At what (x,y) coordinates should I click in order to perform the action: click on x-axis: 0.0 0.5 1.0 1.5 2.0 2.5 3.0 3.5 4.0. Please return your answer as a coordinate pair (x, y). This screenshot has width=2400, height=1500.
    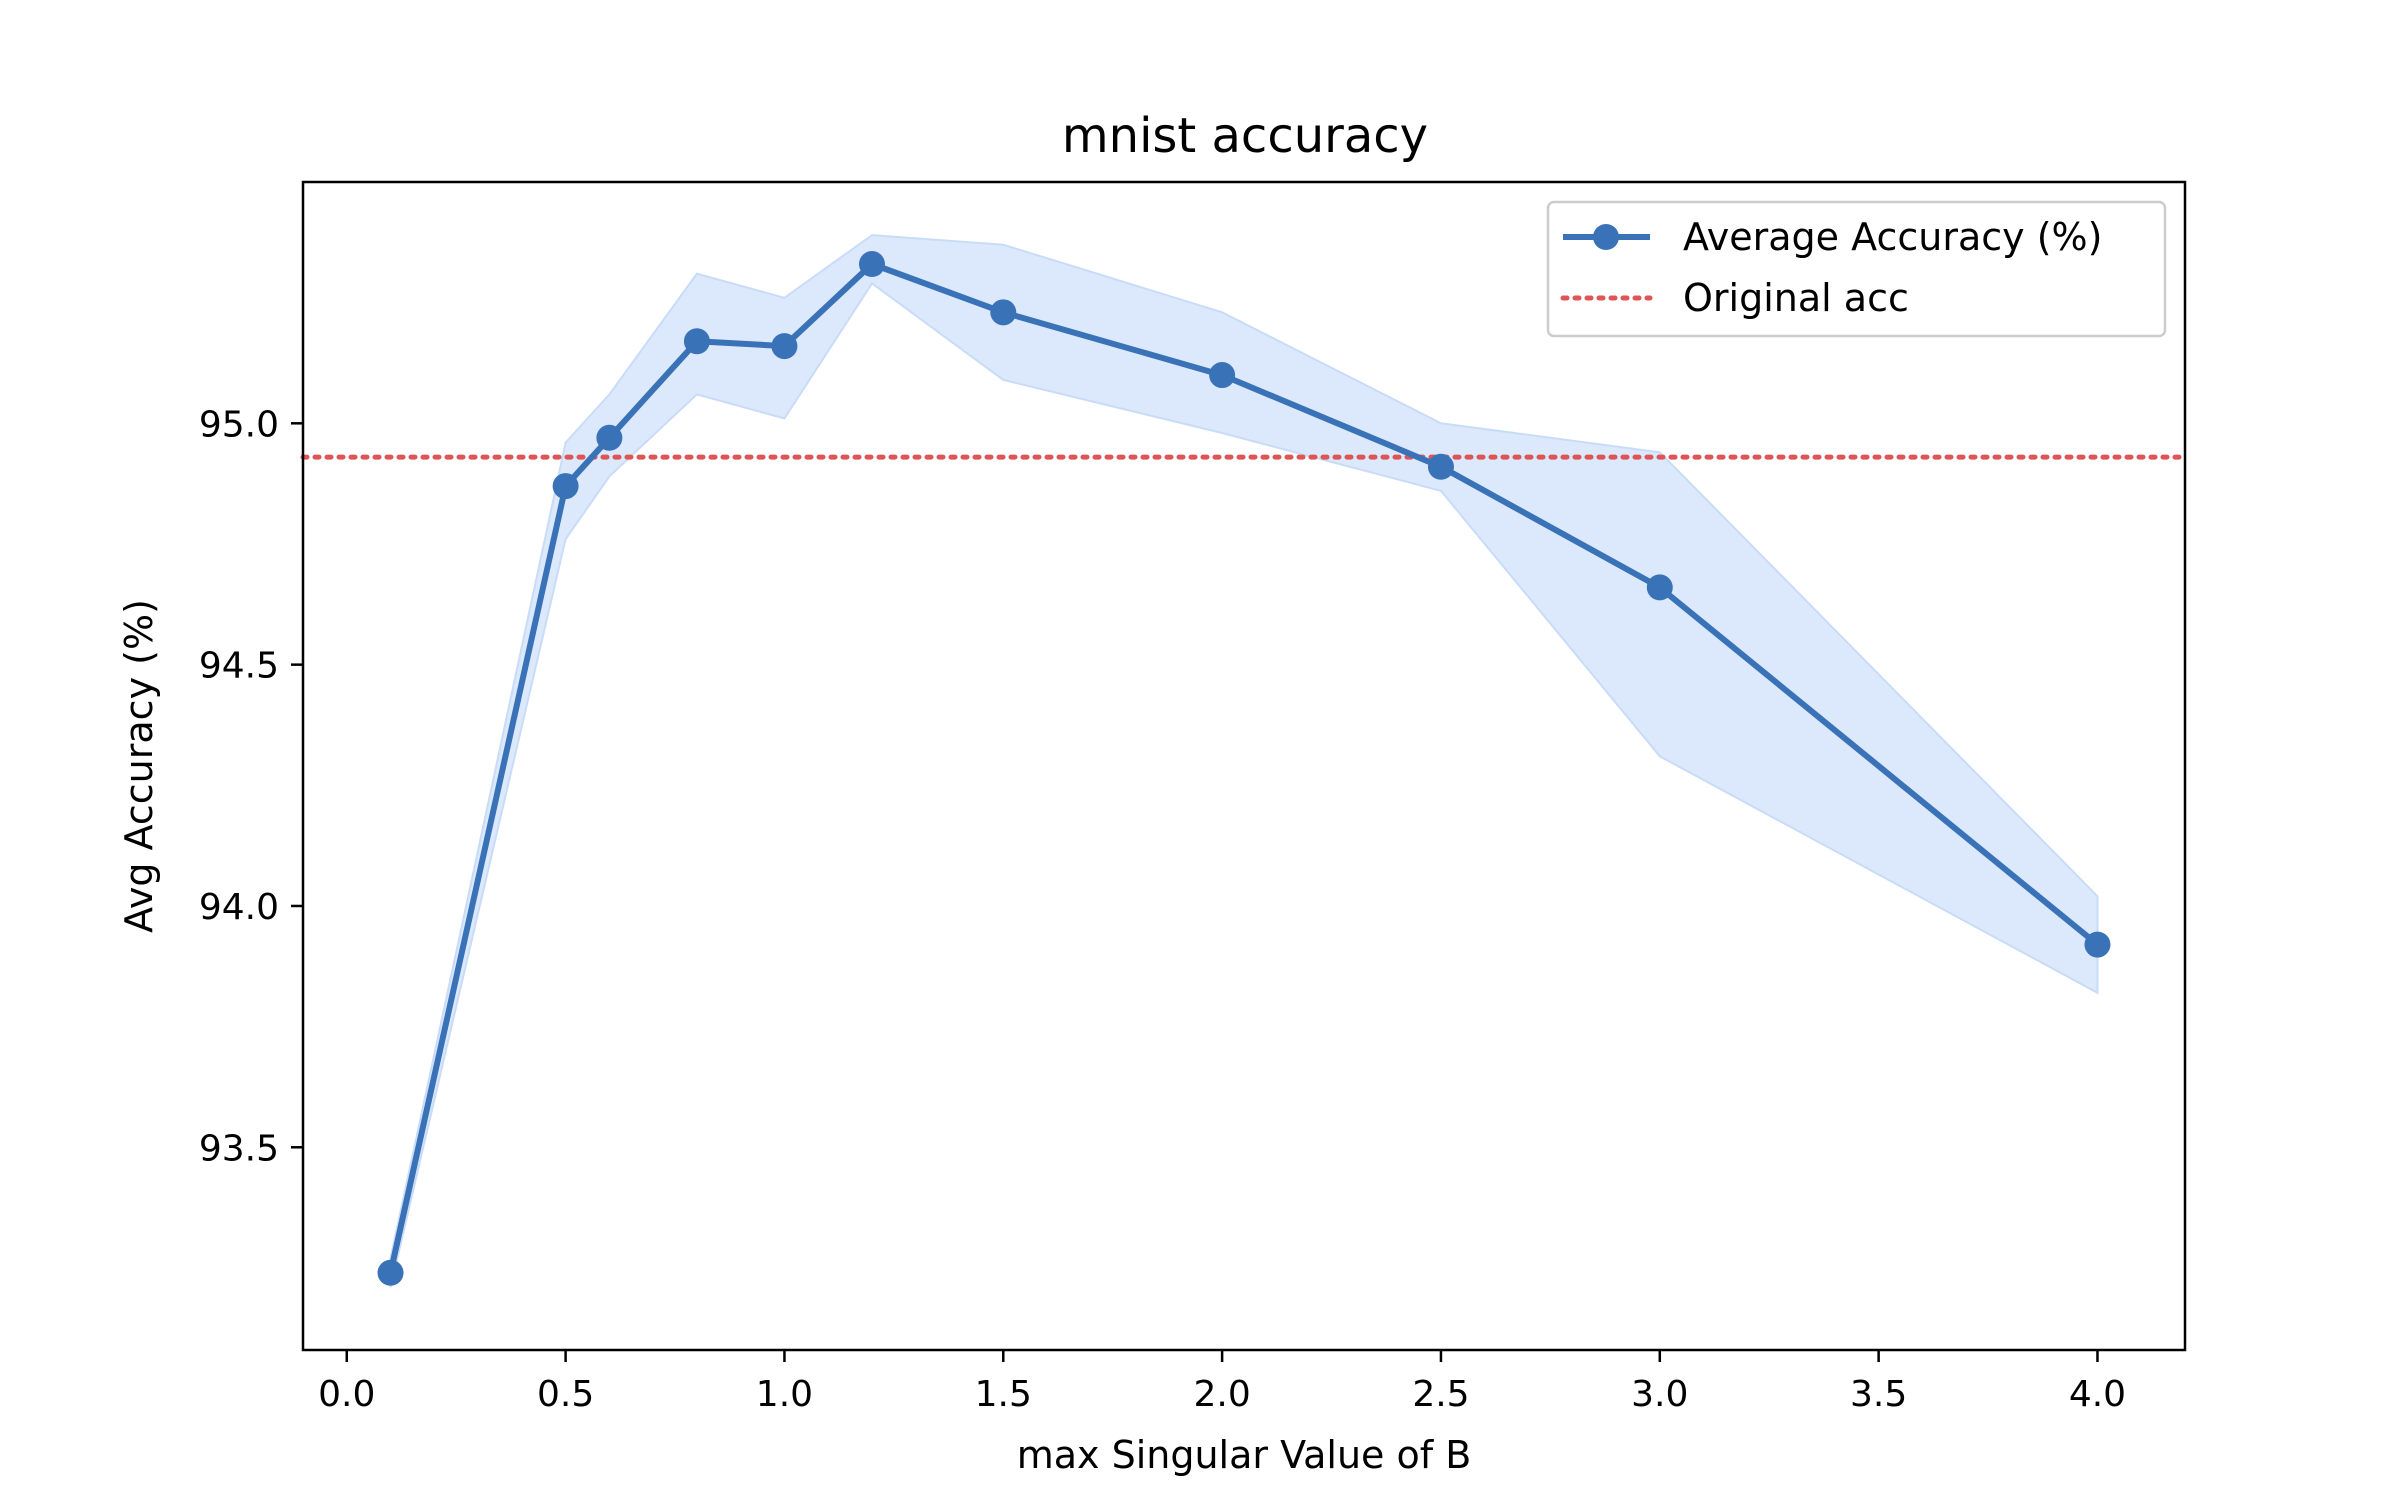
    Looking at the image, I should click on (1222, 1382).